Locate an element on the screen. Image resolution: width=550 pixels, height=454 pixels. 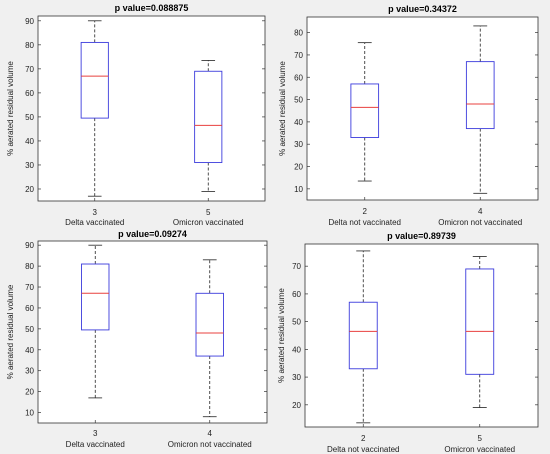
chart-title: p value=0.088875 is located at coordinates (152, 8).